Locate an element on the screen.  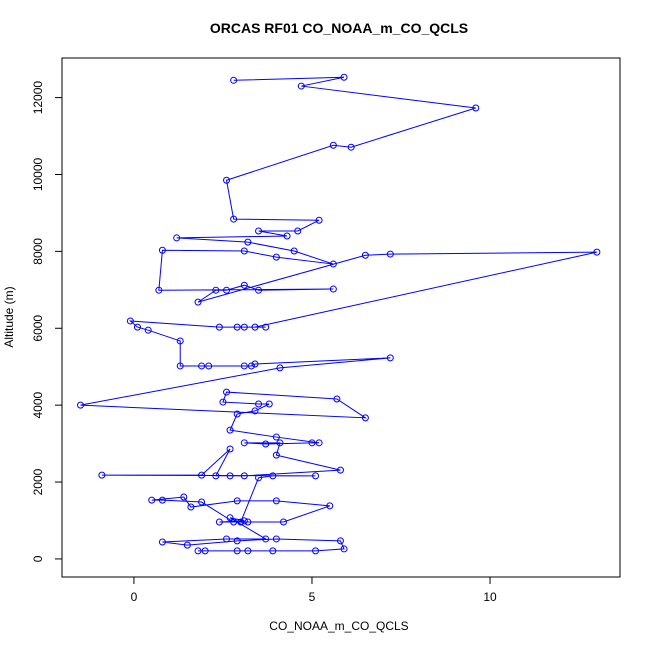
y-tick-label: 4000 is located at coordinates (38, 404).